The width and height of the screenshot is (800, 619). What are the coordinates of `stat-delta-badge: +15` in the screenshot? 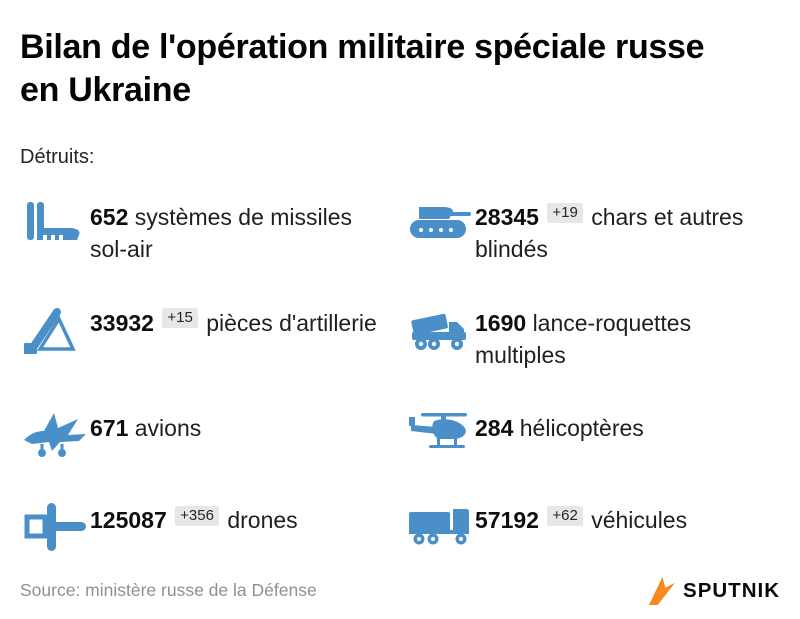 It's located at (180, 318).